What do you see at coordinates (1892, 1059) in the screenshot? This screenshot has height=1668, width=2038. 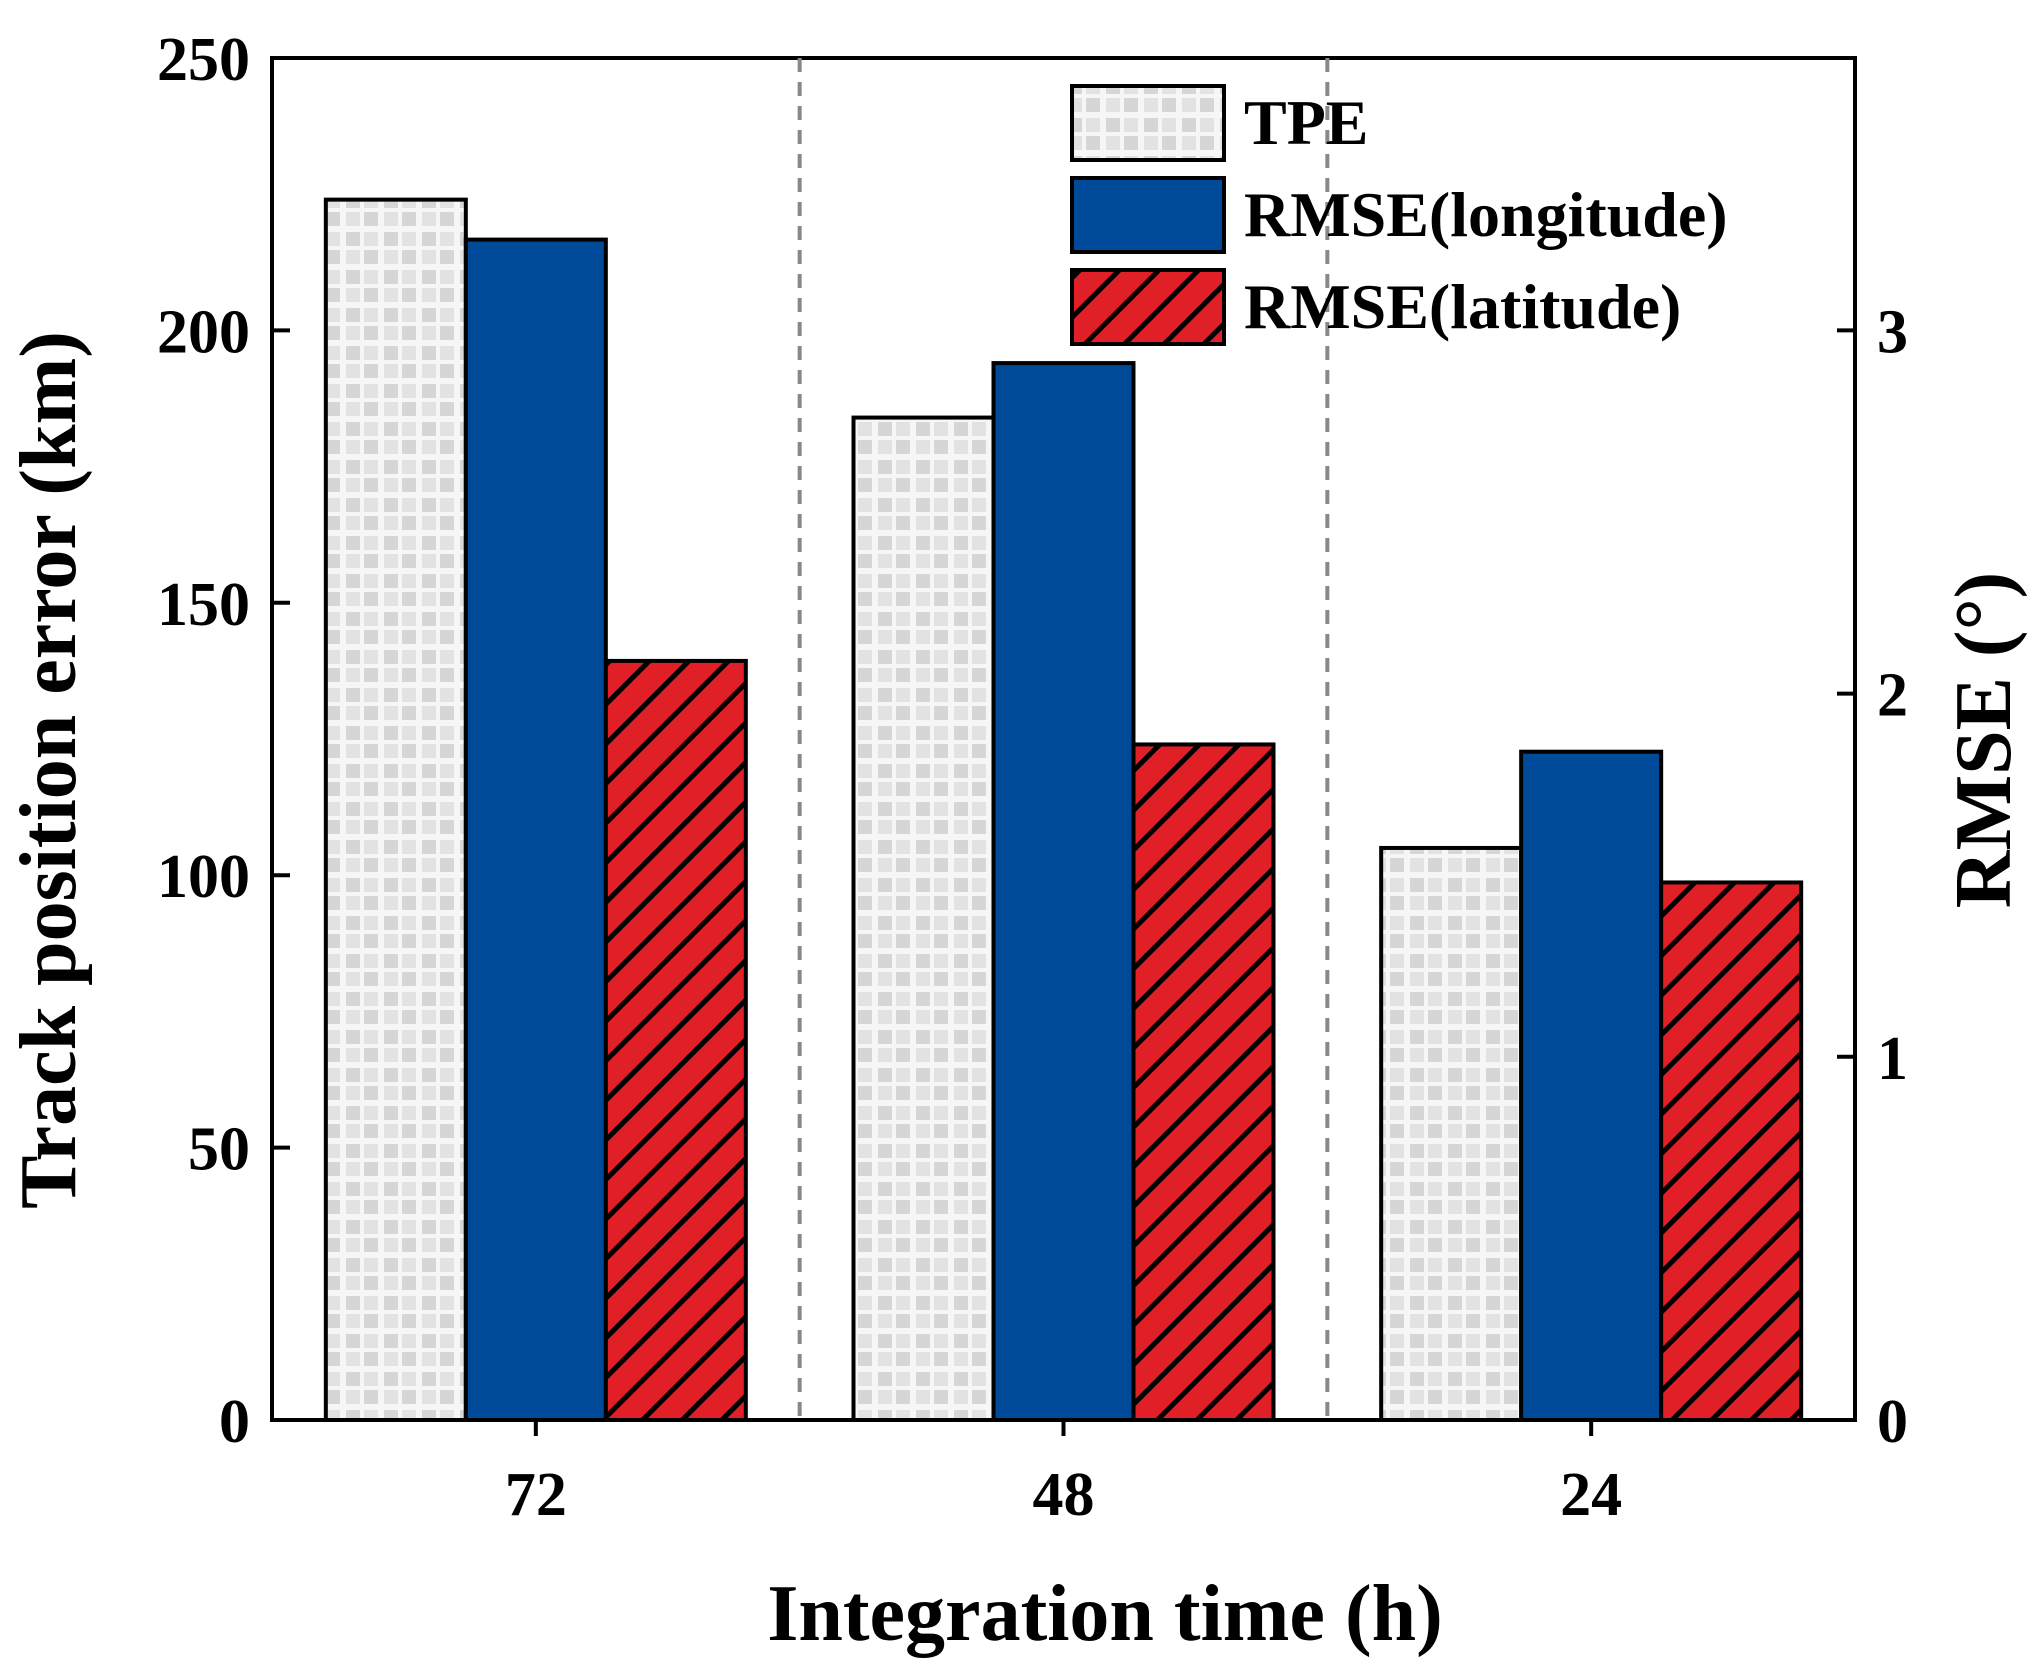 I see `y2-tick-label: 1` at bounding box center [1892, 1059].